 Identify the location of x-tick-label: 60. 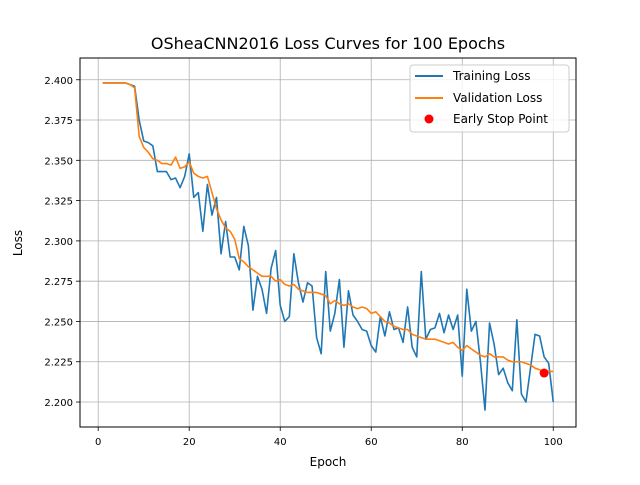
(371, 442).